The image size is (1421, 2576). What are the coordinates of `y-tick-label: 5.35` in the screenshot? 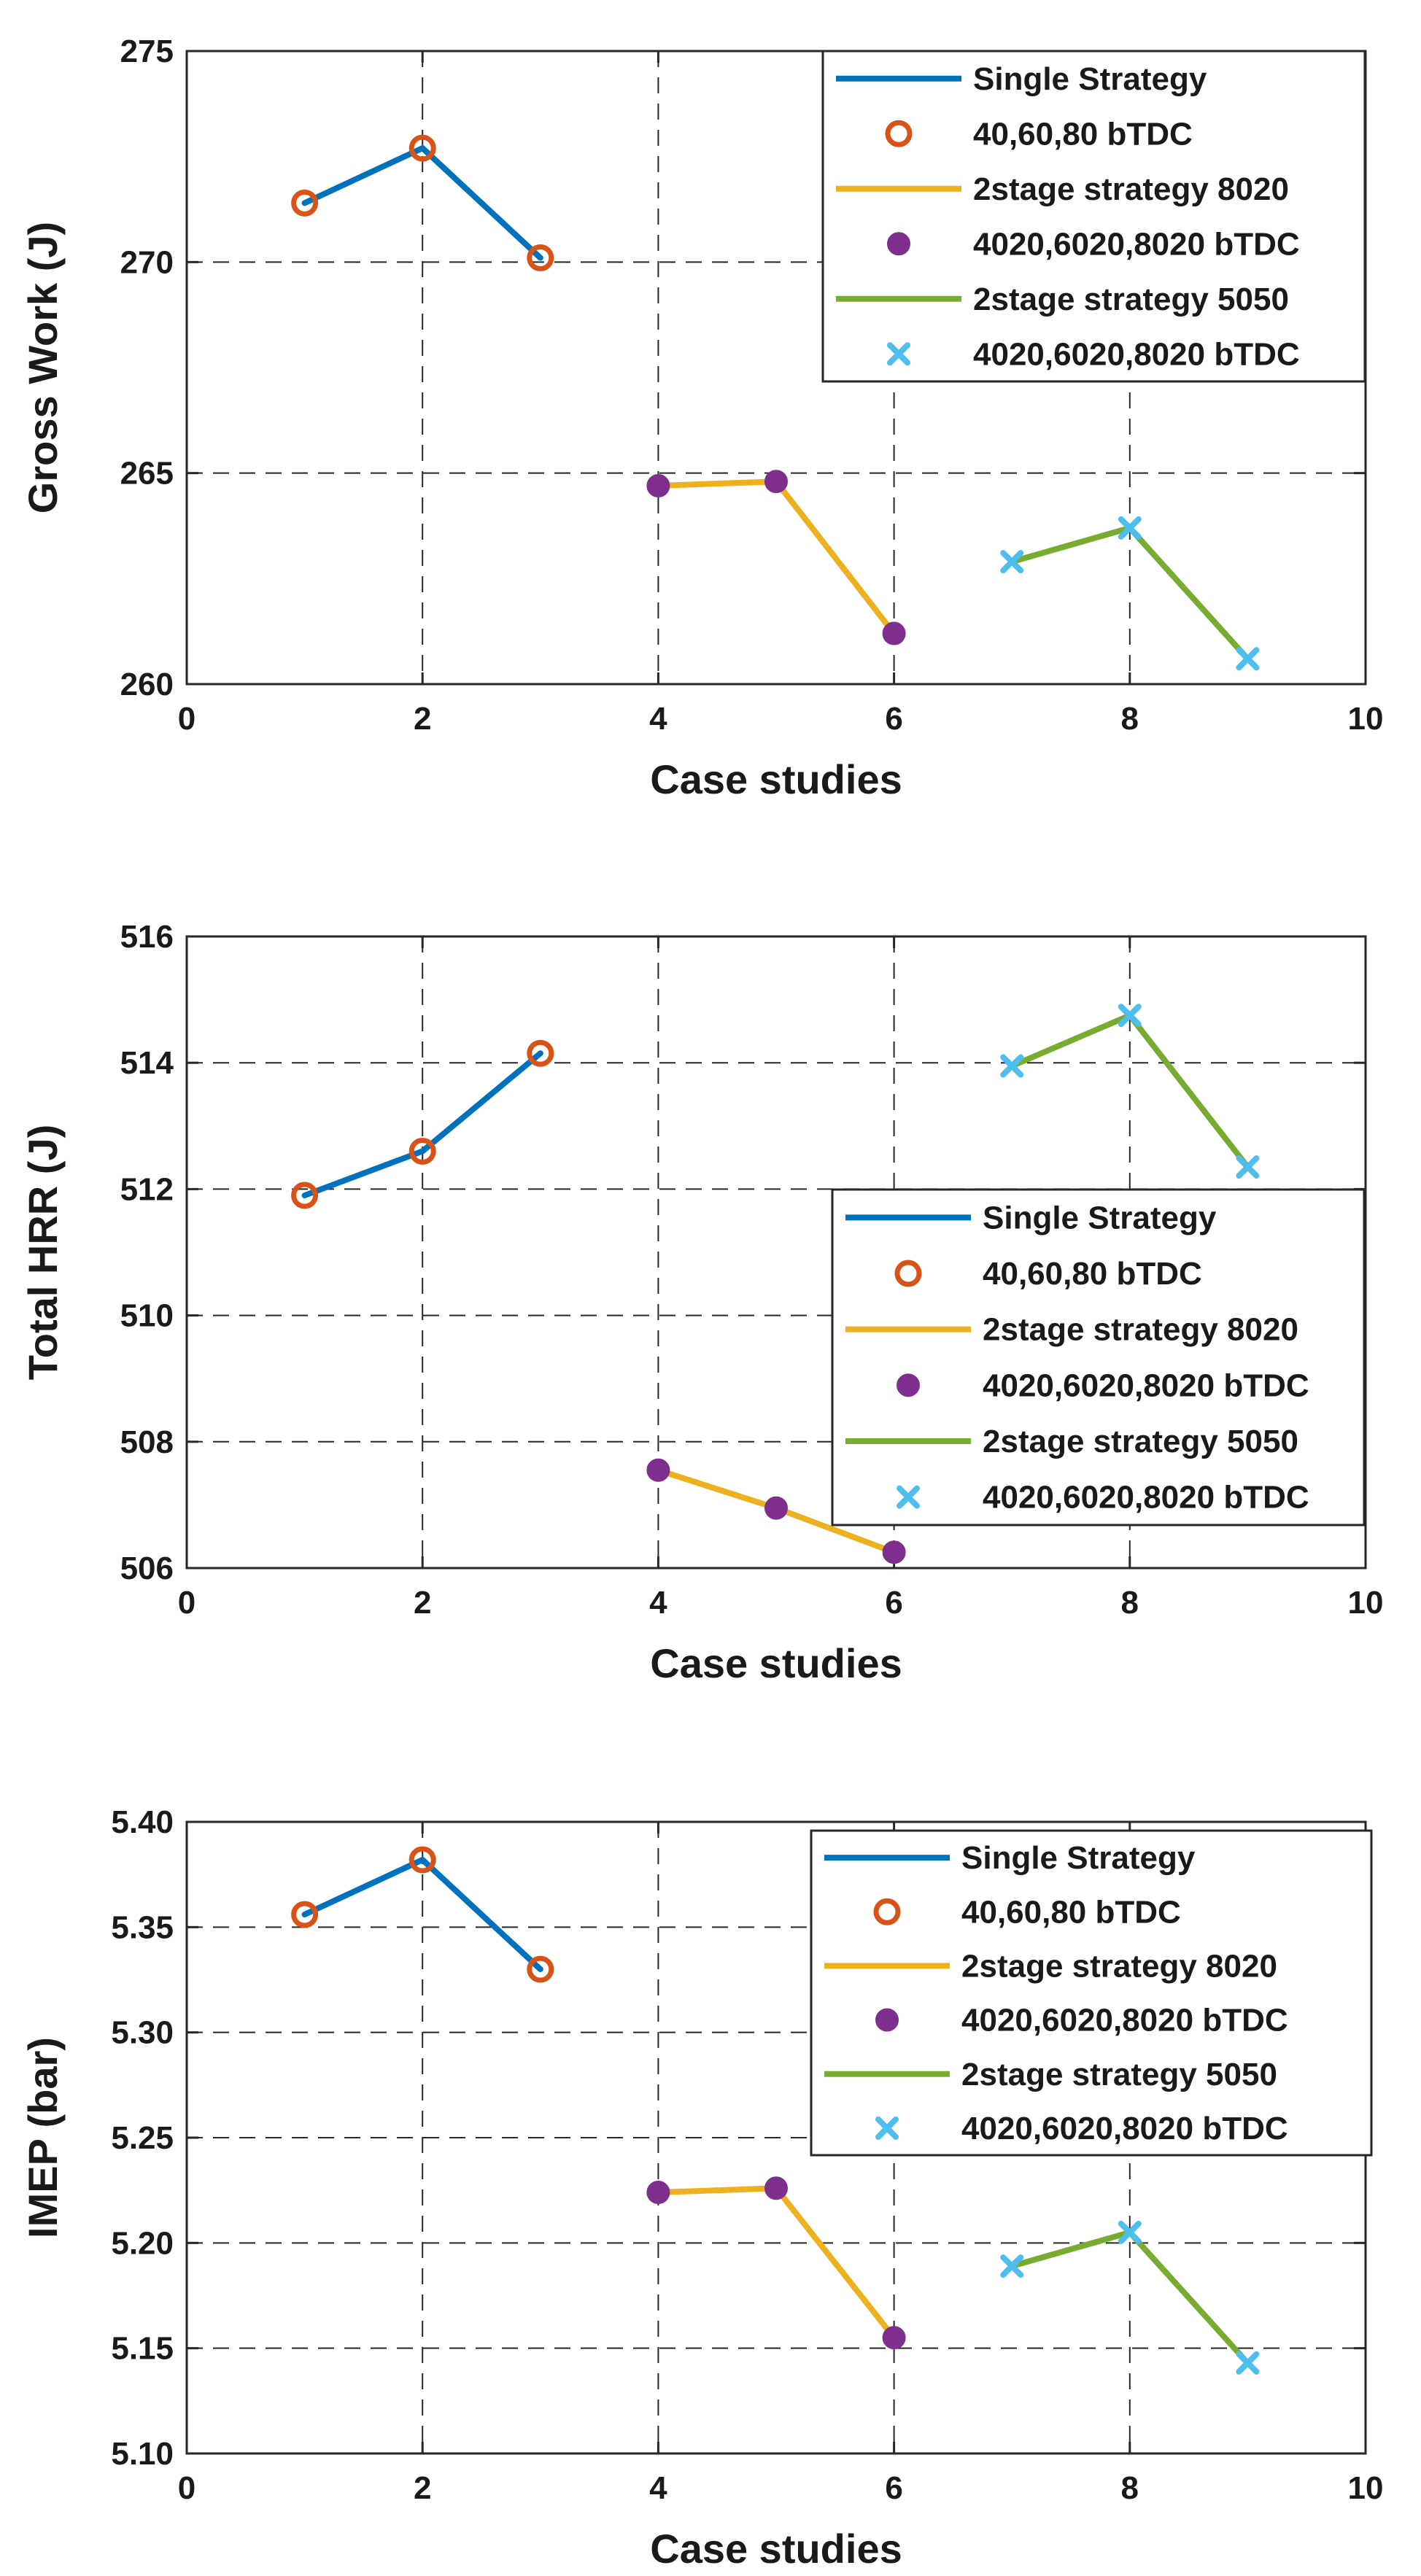 It's located at (142, 1927).